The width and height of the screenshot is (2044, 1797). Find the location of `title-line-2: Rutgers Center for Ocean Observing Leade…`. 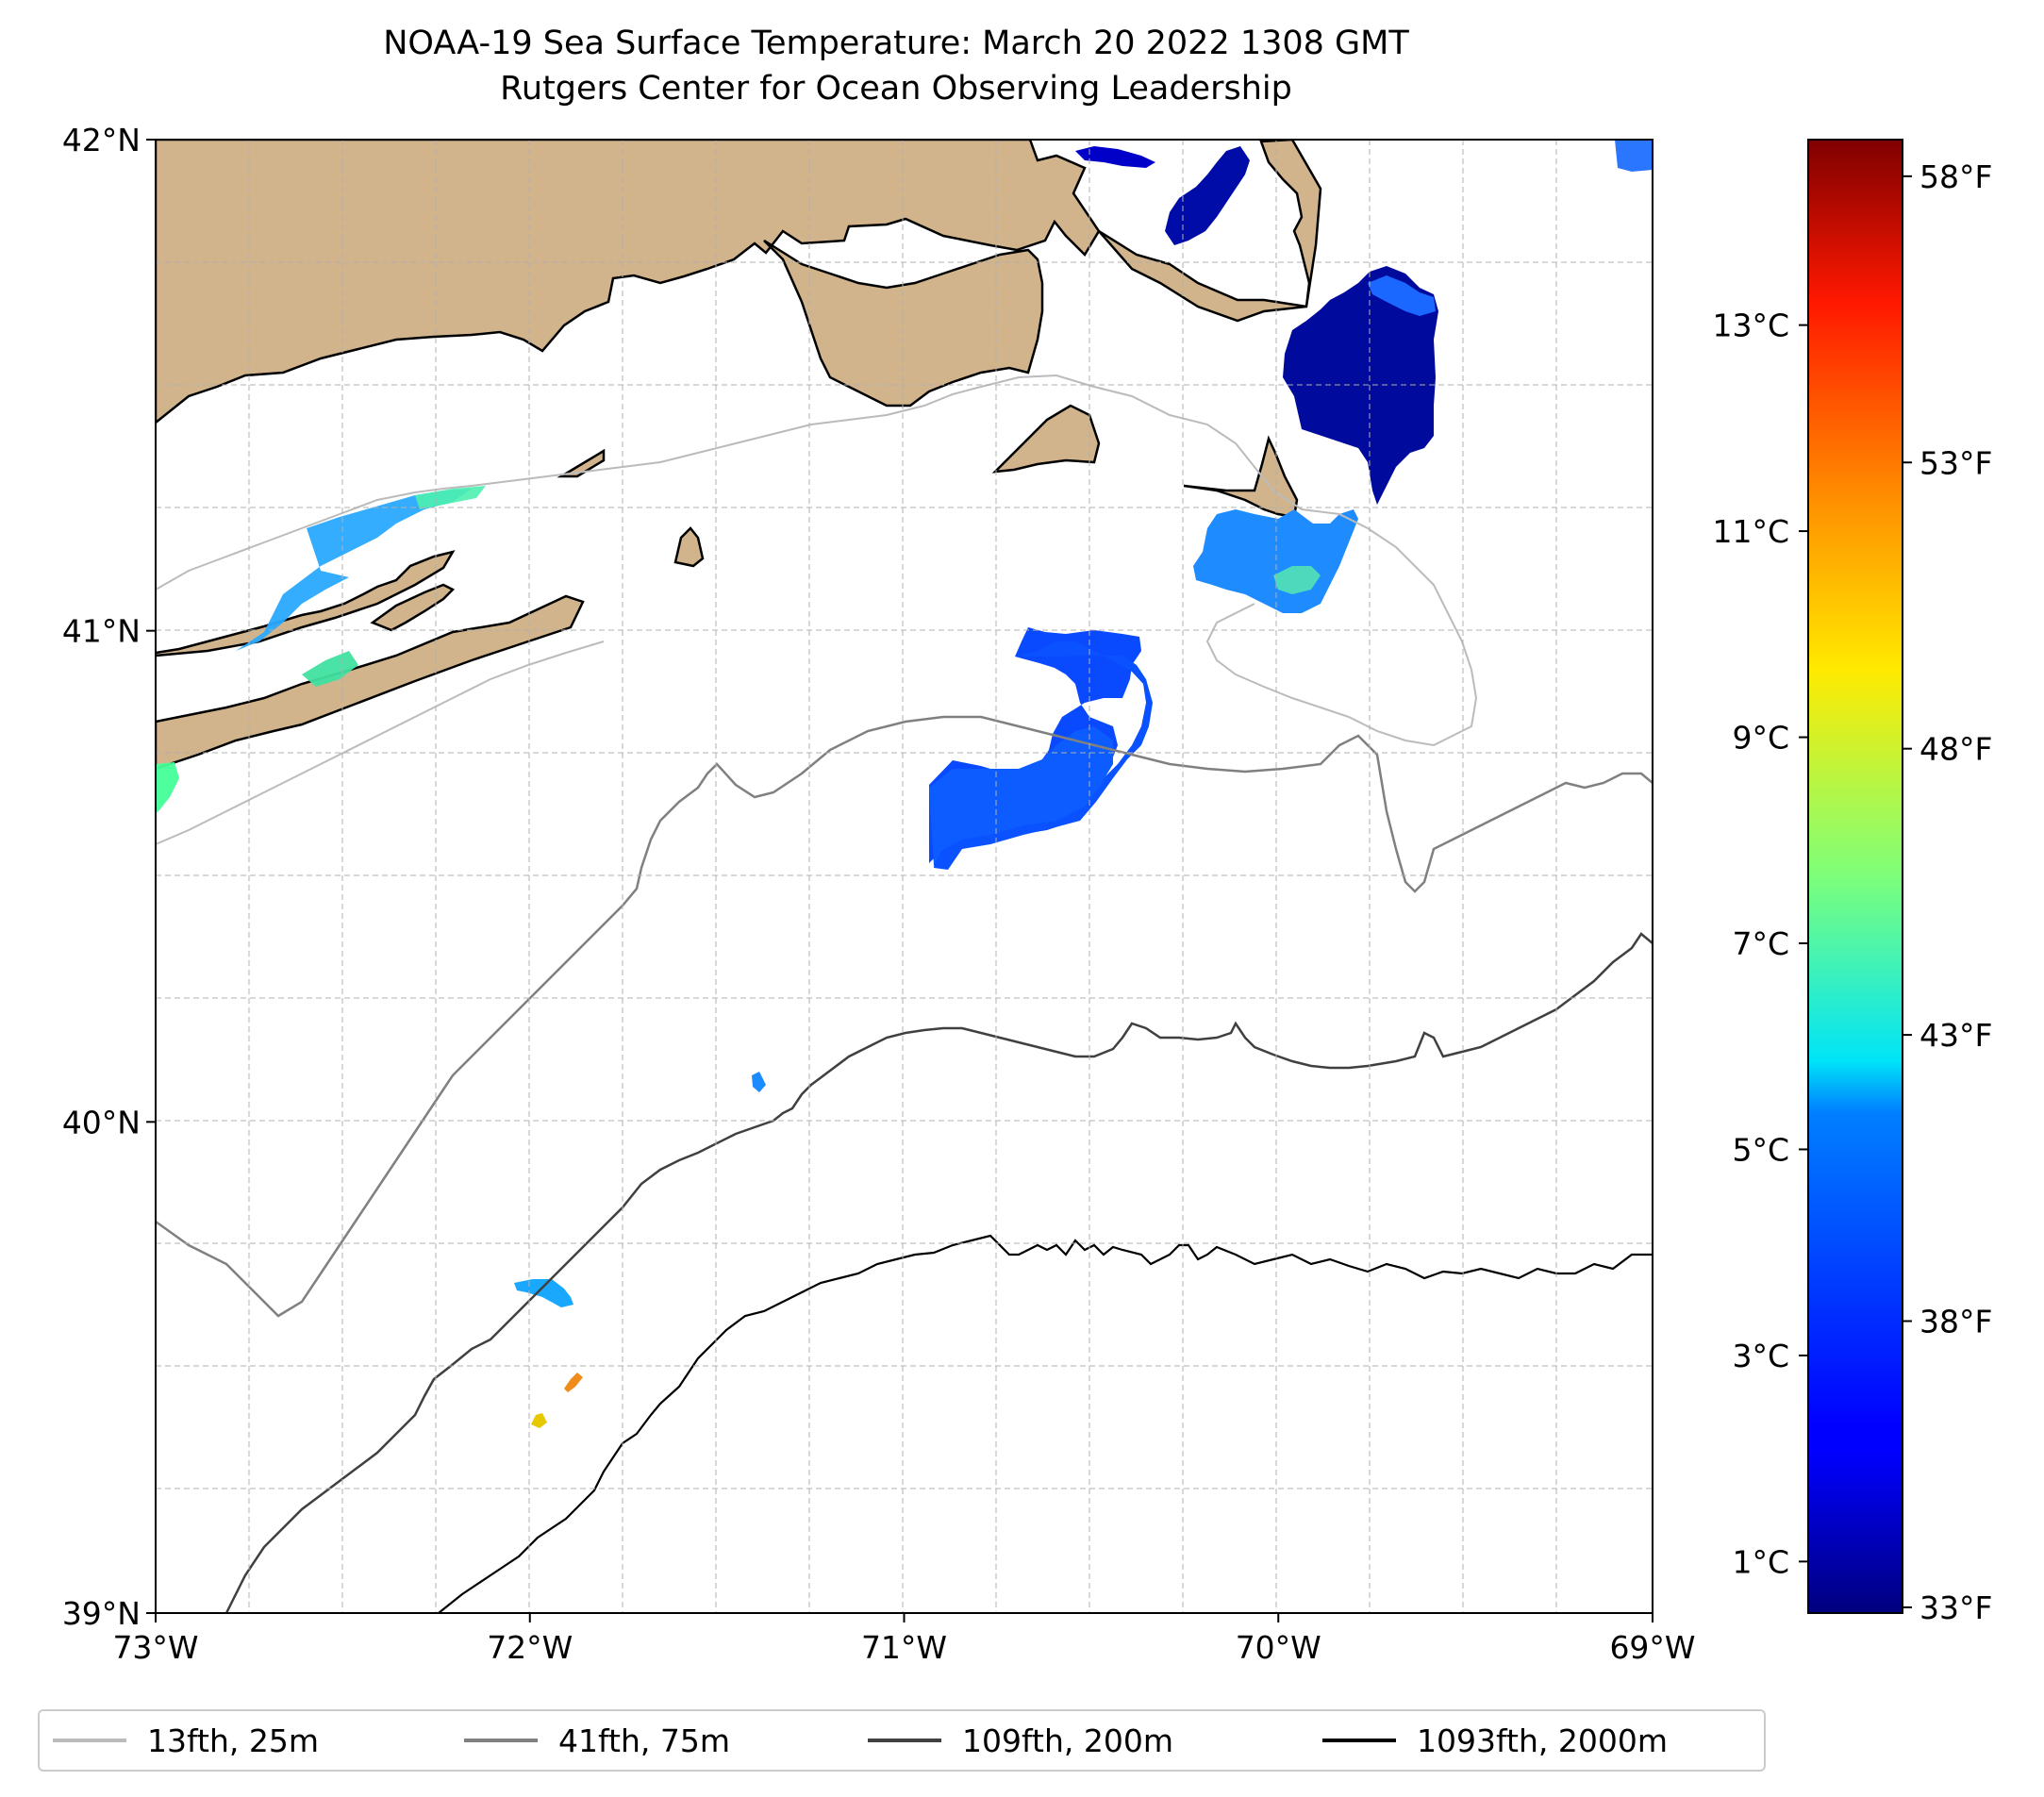

title-line-2: Rutgers Center for Ocean Observing Leade… is located at coordinates (896, 89).